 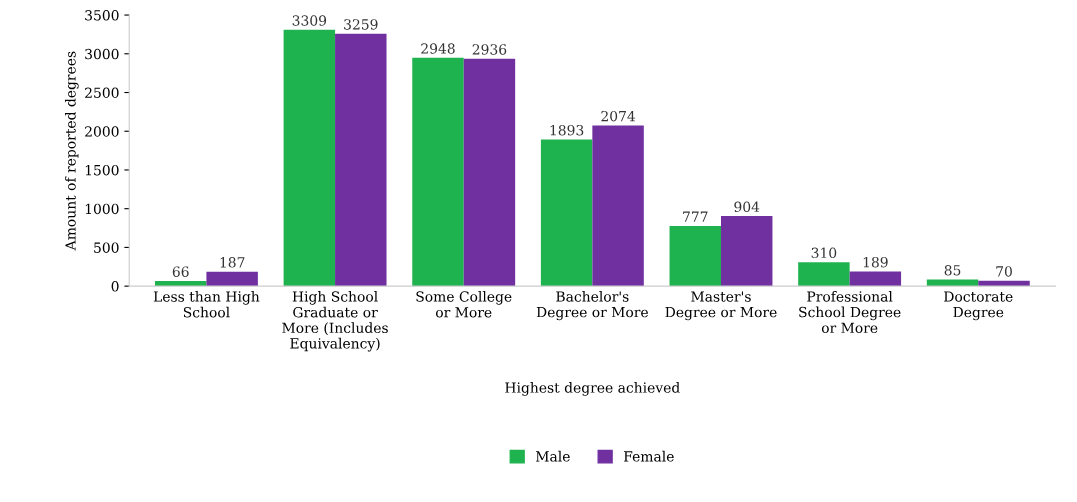 I want to click on data-label: 189, so click(x=875, y=262).